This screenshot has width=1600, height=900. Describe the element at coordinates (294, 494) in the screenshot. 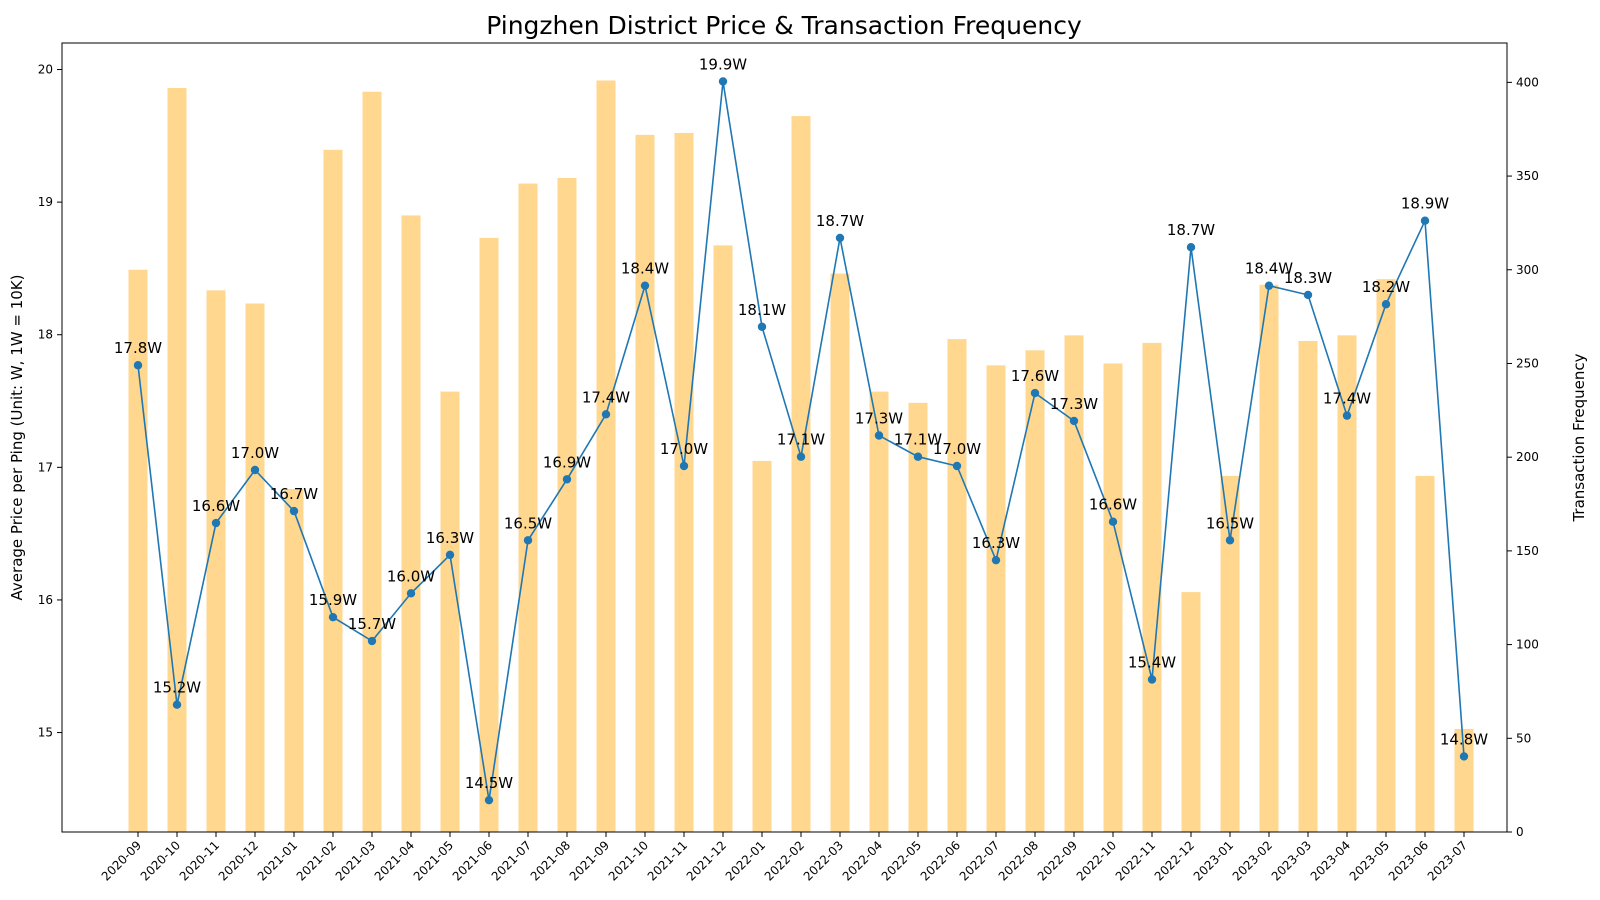

I see `price-data-label: 16.7W` at that location.